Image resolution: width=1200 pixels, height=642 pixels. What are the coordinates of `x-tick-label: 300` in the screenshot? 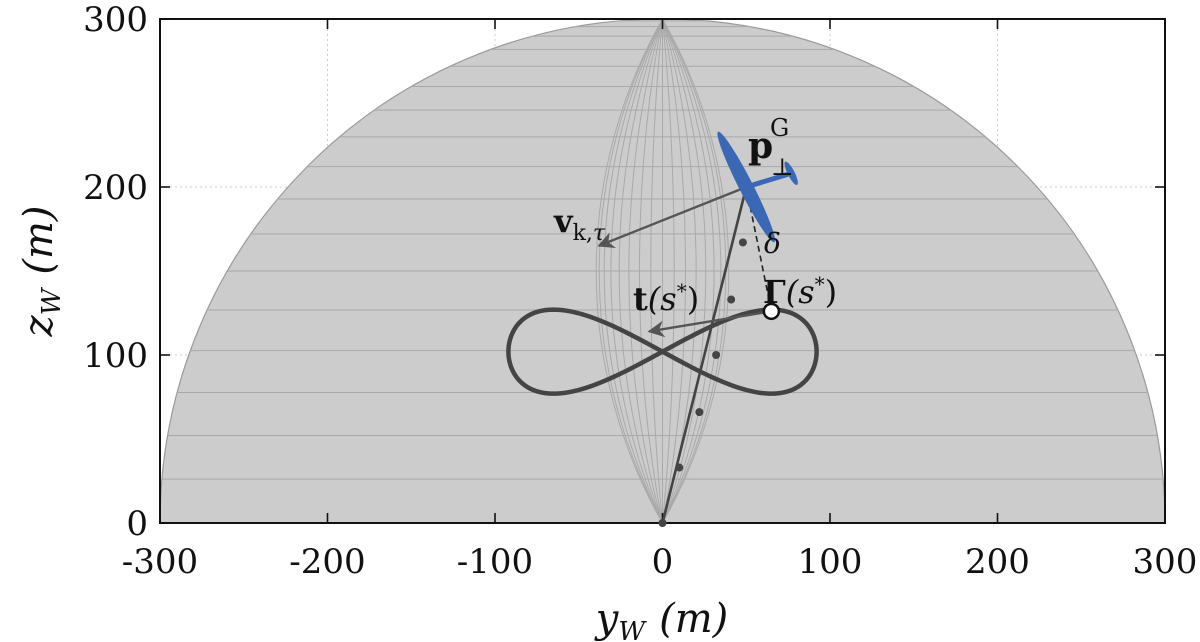 It's located at (1165, 562).